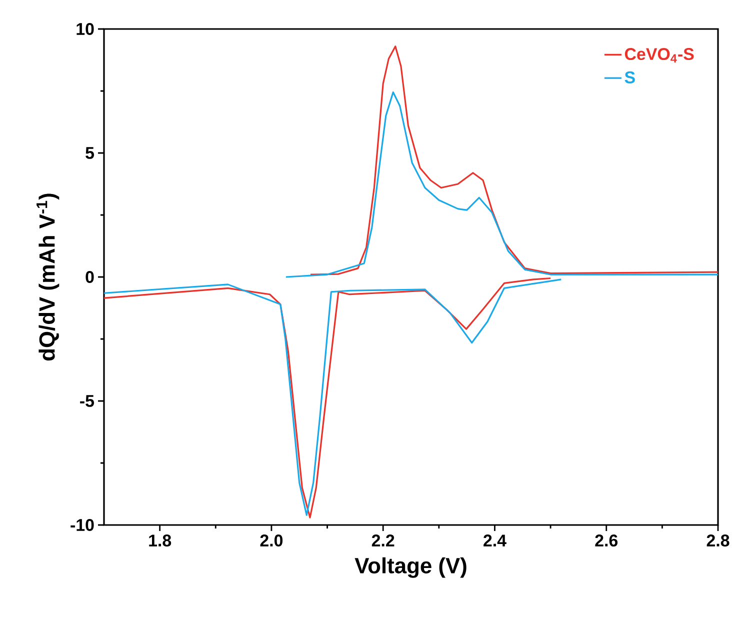 The width and height of the screenshot is (745, 617). Describe the element at coordinates (48, 277) in the screenshot. I see `y-axis-title: dQ/dV (mAh V$^{-1}$)` at that location.